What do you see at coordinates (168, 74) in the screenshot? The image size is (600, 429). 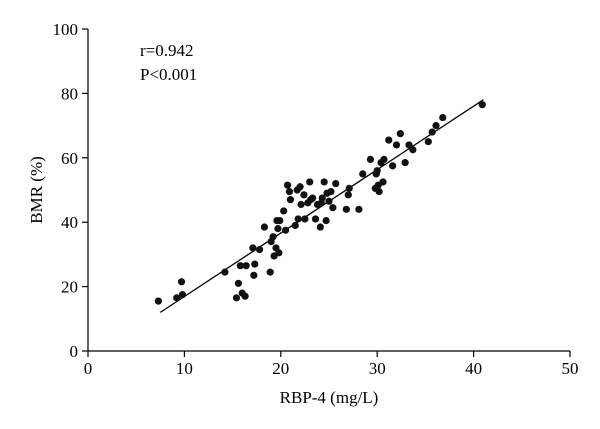 I see `annotation-p: P<0.001` at bounding box center [168, 74].